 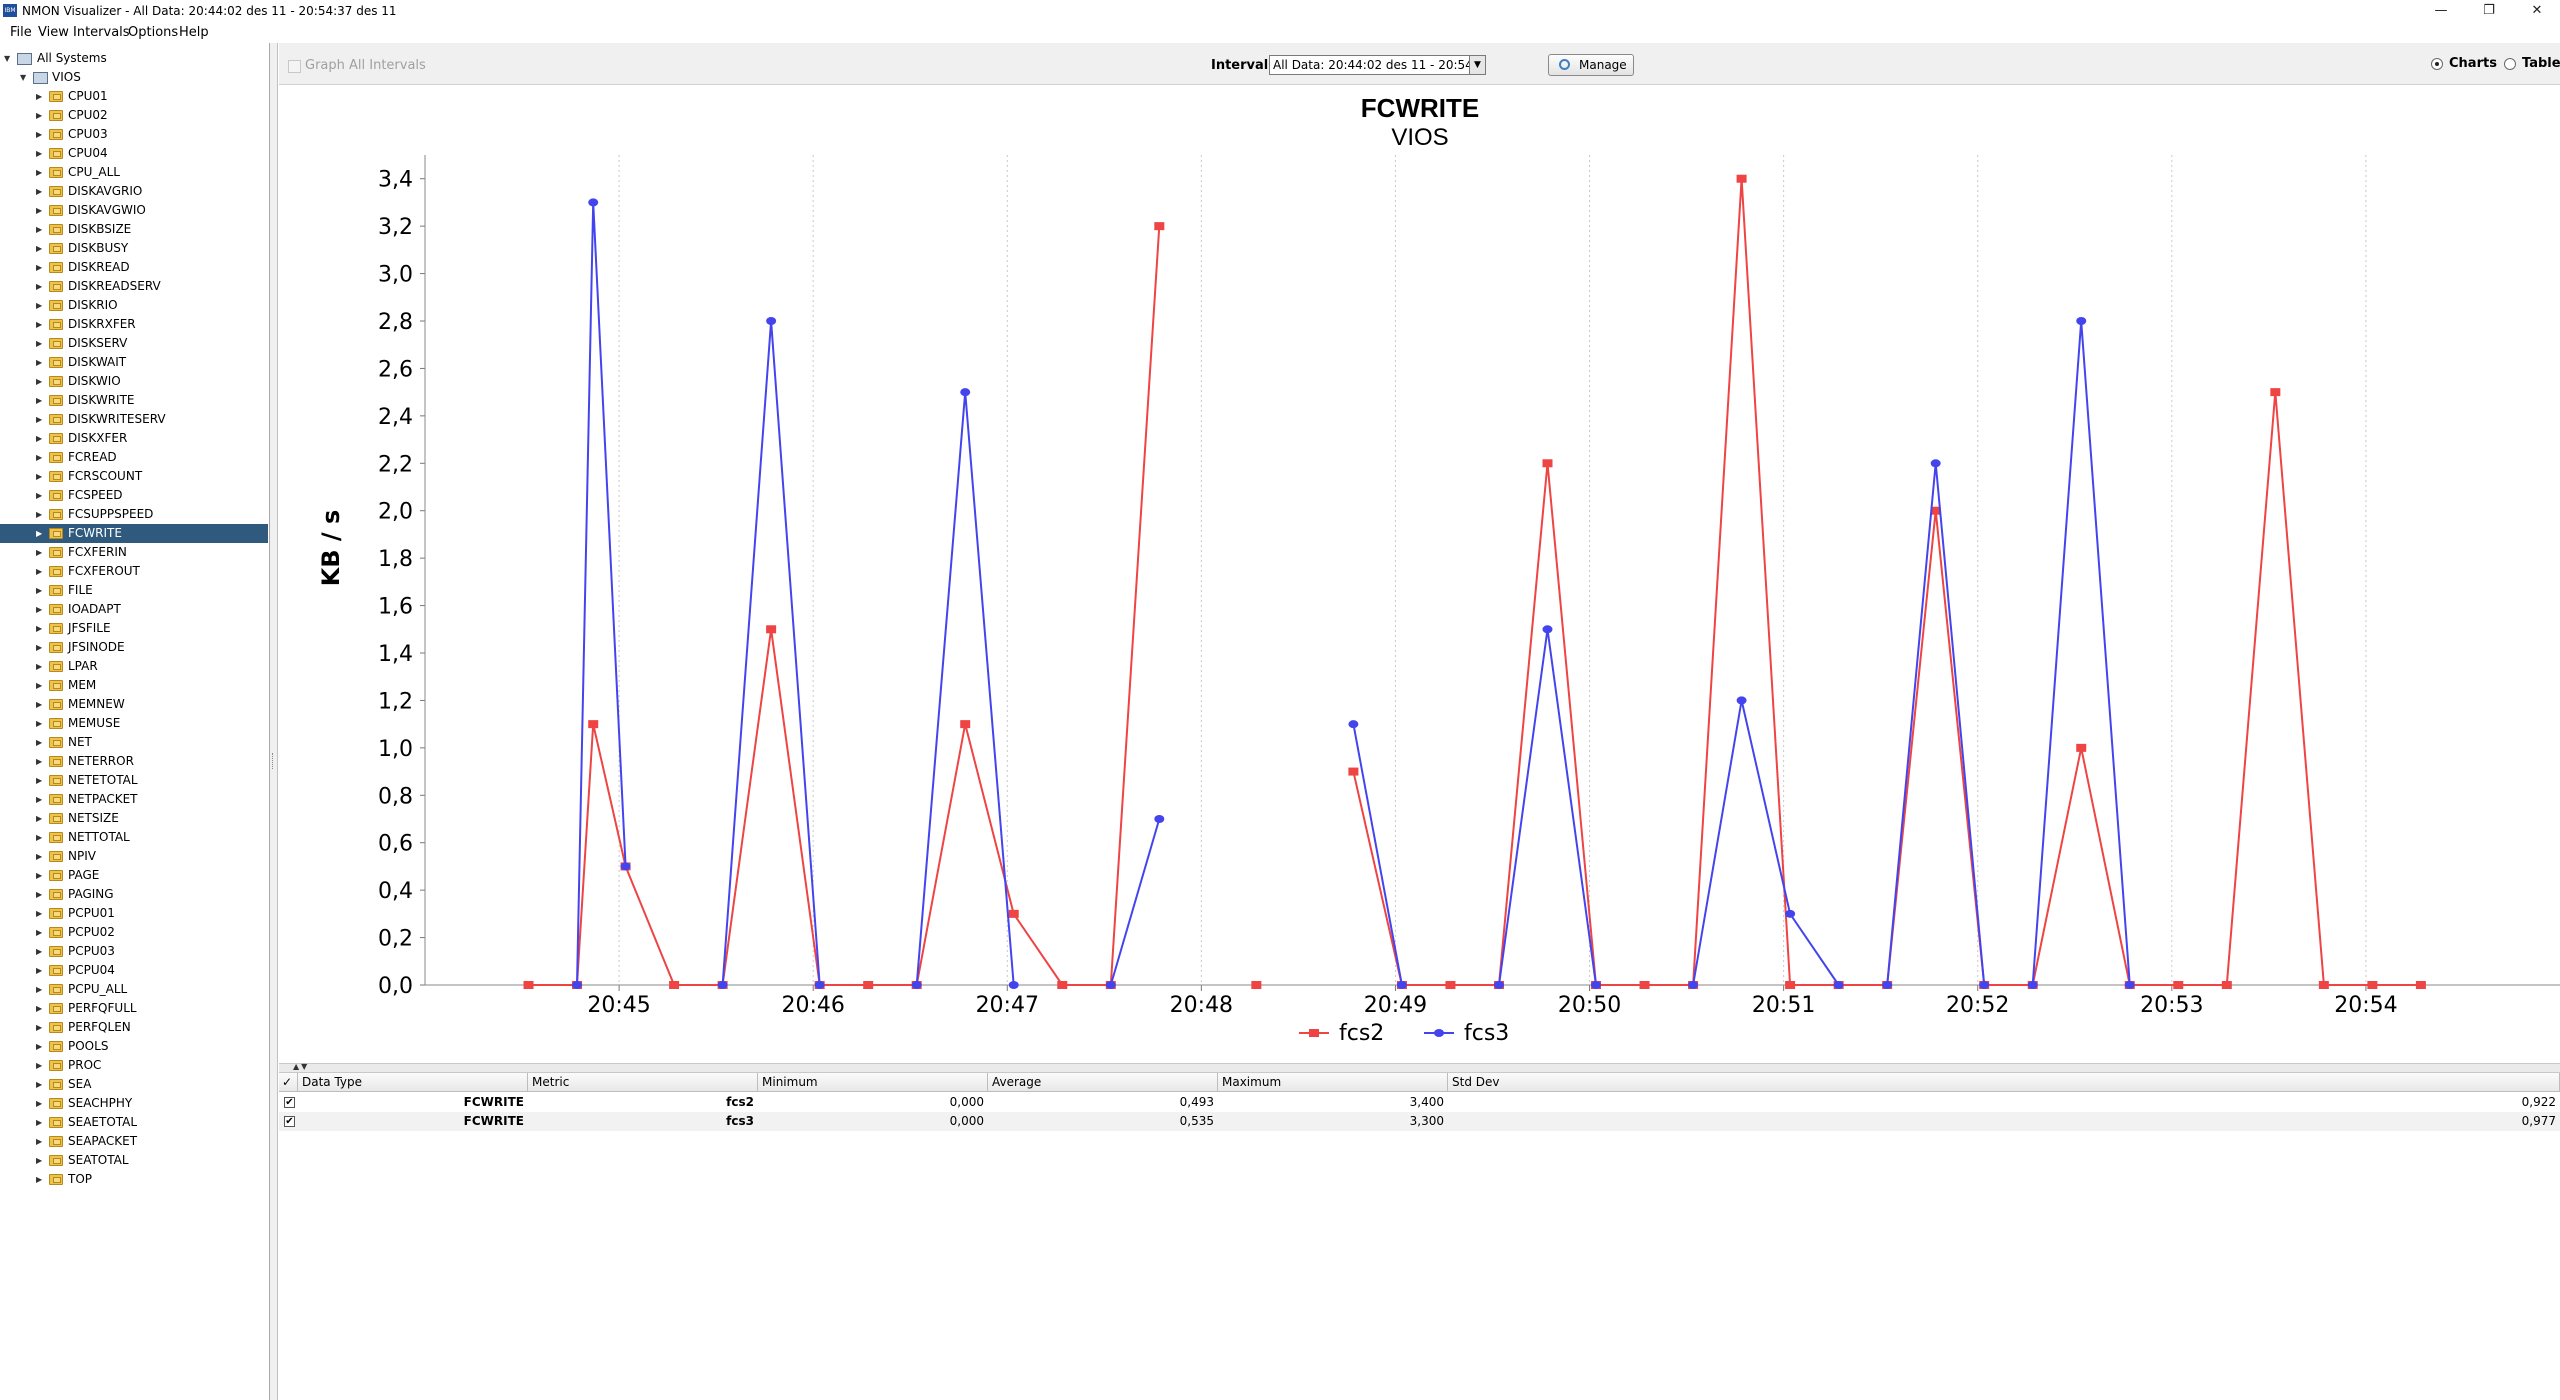 What do you see at coordinates (1591, 65) in the screenshot?
I see `manage-button: Manage` at bounding box center [1591, 65].